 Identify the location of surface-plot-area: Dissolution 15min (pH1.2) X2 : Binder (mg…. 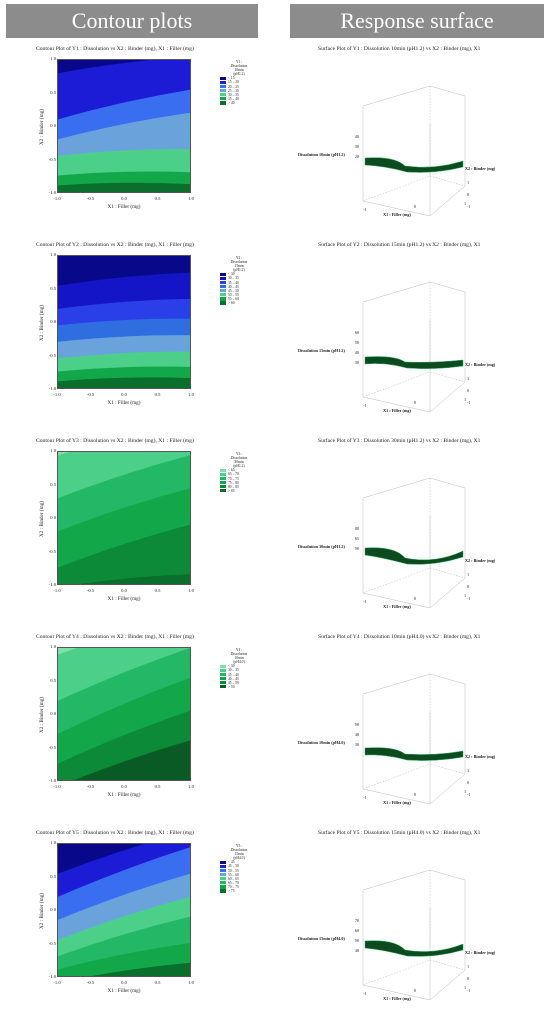
(415, 342).